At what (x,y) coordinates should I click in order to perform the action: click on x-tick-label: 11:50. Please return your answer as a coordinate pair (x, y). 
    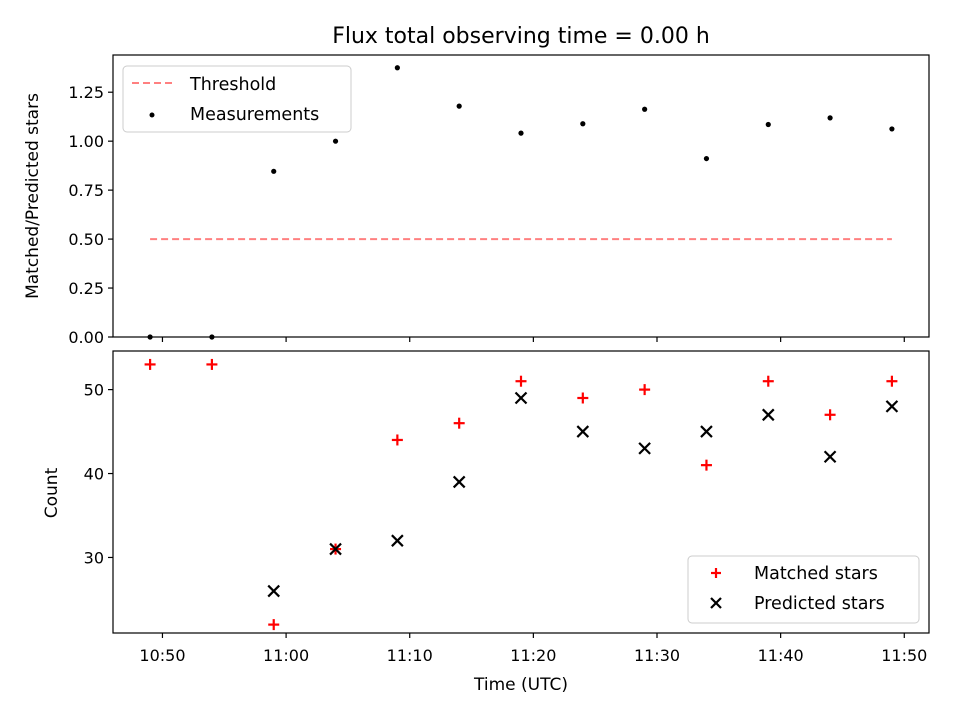
    Looking at the image, I should click on (904, 655).